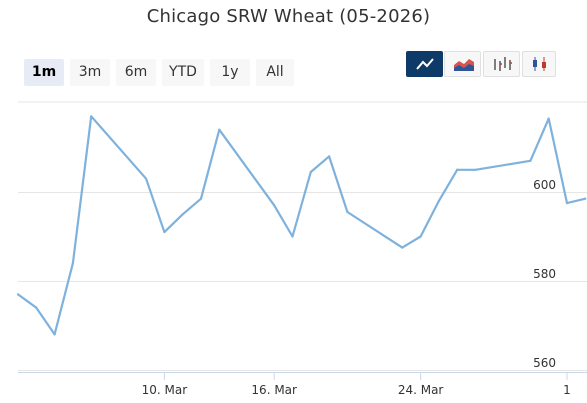 The width and height of the screenshot is (587, 403). I want to click on y-tick-label-600: 600, so click(544, 185).